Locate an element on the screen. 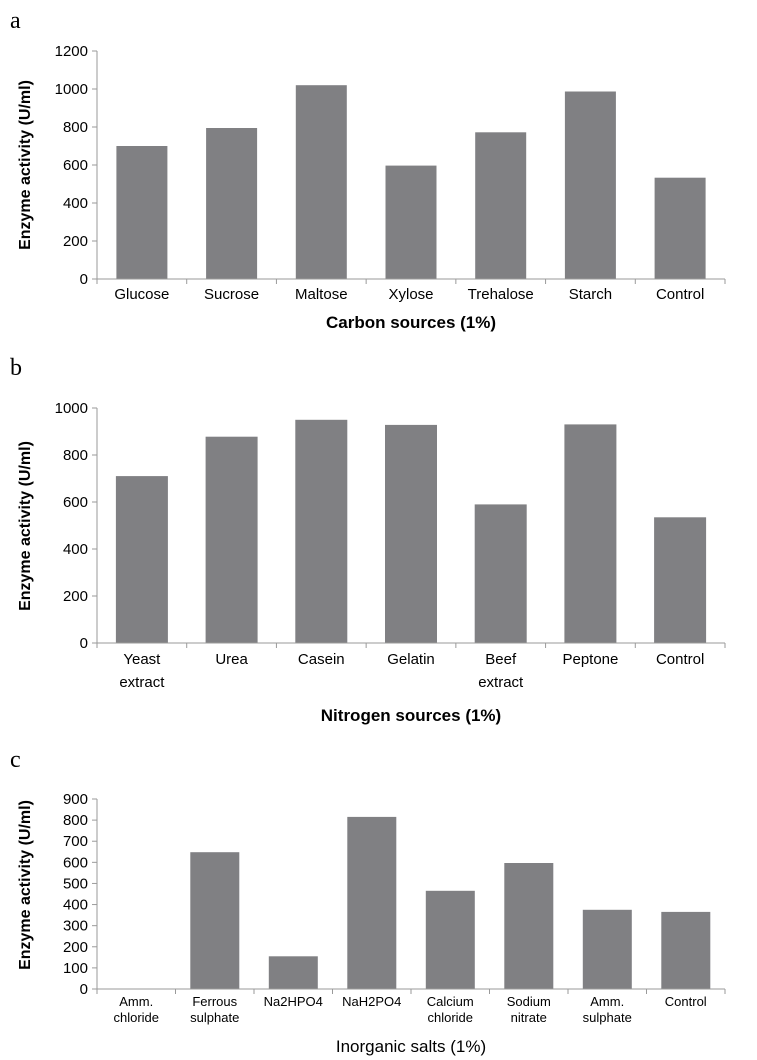  x-tick-label-a-2: Sucrose is located at coordinates (231, 294).